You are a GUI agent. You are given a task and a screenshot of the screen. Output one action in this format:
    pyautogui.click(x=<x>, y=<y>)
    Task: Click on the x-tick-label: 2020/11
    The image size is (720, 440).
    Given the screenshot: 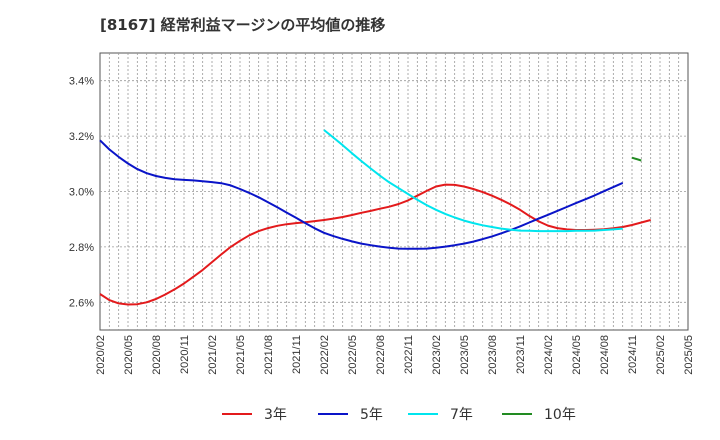 What is the action you would take?
    pyautogui.click(x=185, y=354)
    